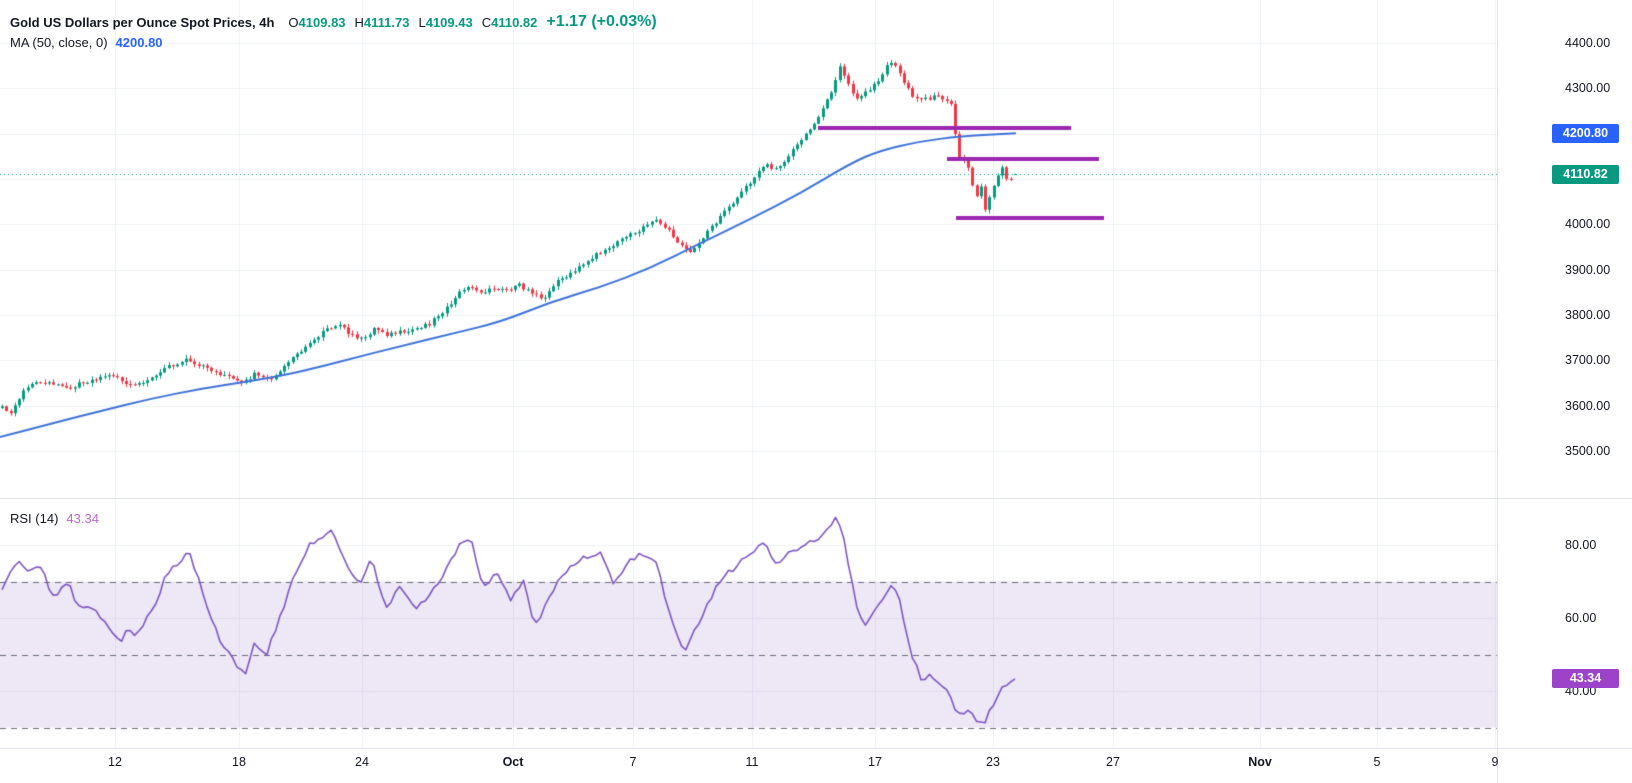  Describe the element at coordinates (115, 762) in the screenshot. I see `time-tick-label: 12` at that location.